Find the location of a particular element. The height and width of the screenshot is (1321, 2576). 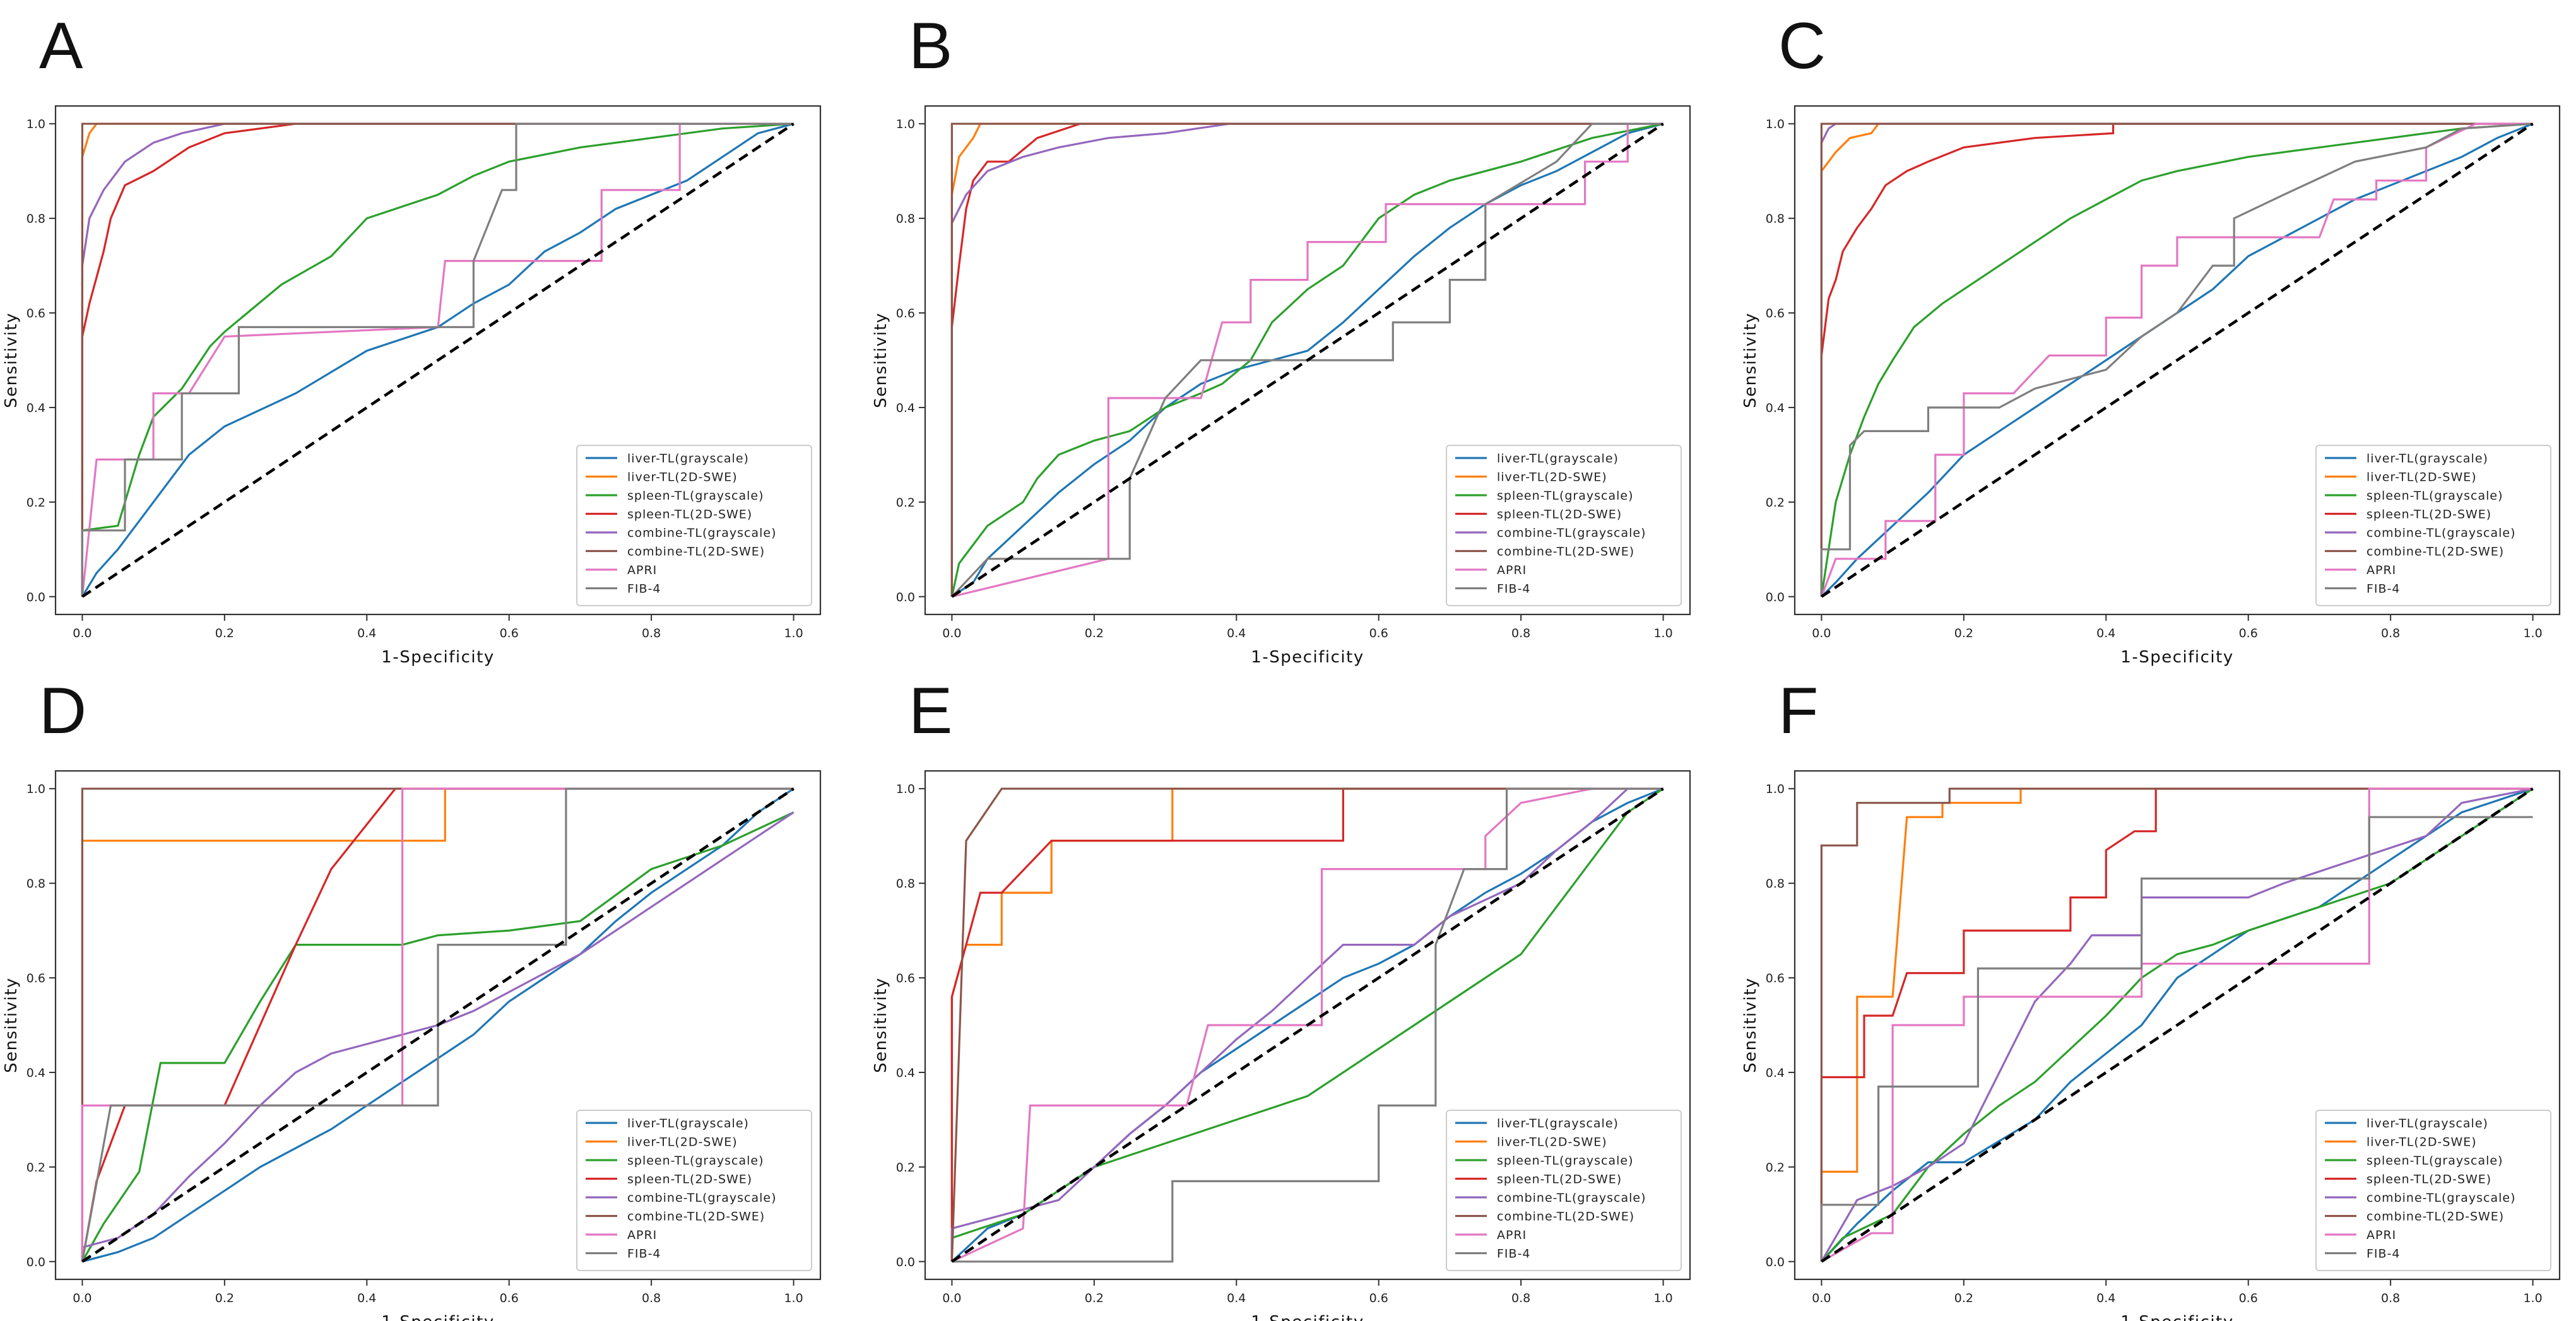

series-line-apri is located at coordinates (2177, 1025).